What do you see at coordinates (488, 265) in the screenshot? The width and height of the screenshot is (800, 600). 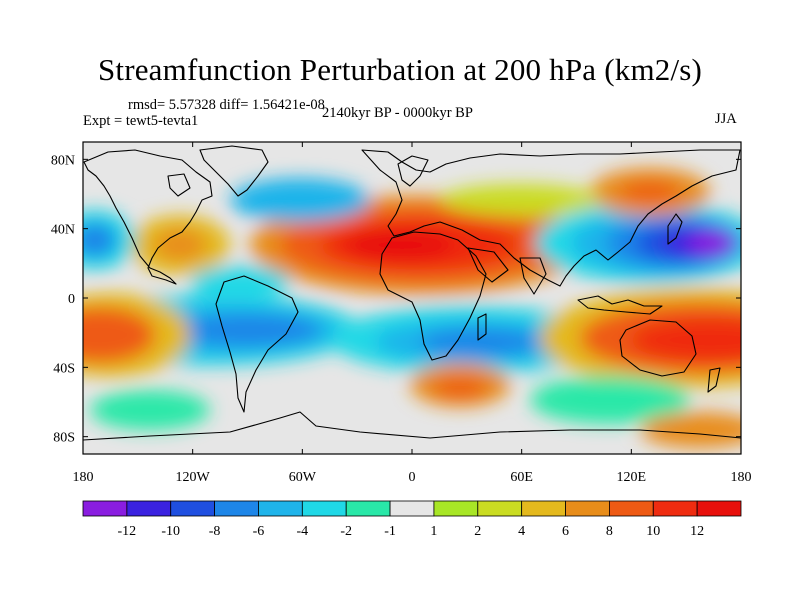 I see `coast-arabia` at bounding box center [488, 265].